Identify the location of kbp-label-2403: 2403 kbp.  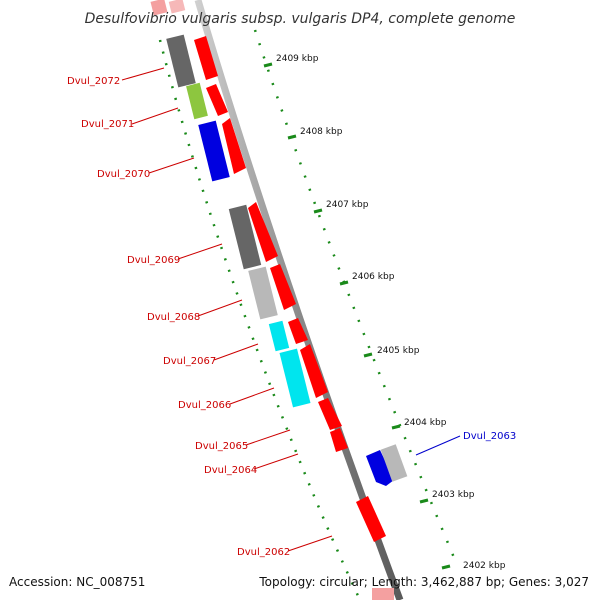
(453, 495).